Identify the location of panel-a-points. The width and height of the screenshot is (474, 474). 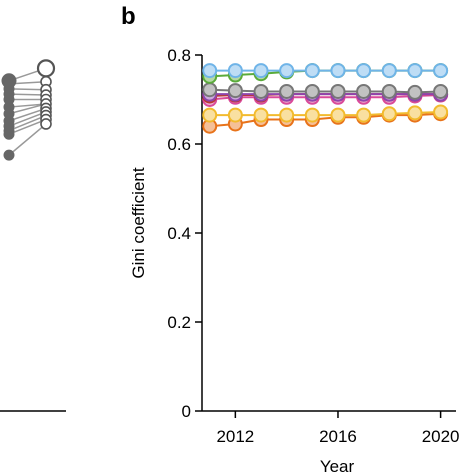
(28, 110).